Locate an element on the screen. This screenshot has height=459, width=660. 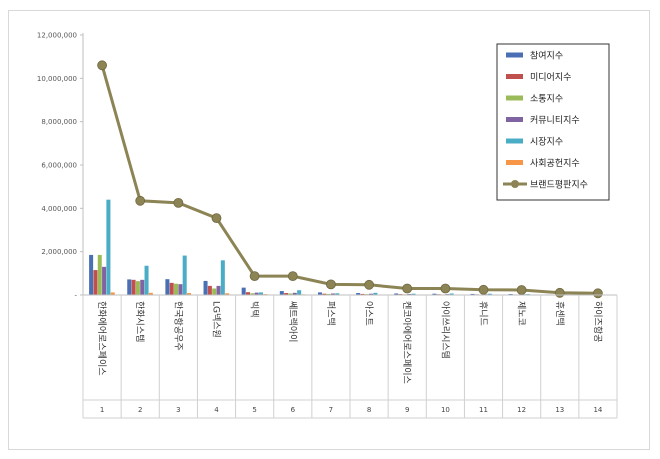
x-rank-label: 6 is located at coordinates (293, 410).